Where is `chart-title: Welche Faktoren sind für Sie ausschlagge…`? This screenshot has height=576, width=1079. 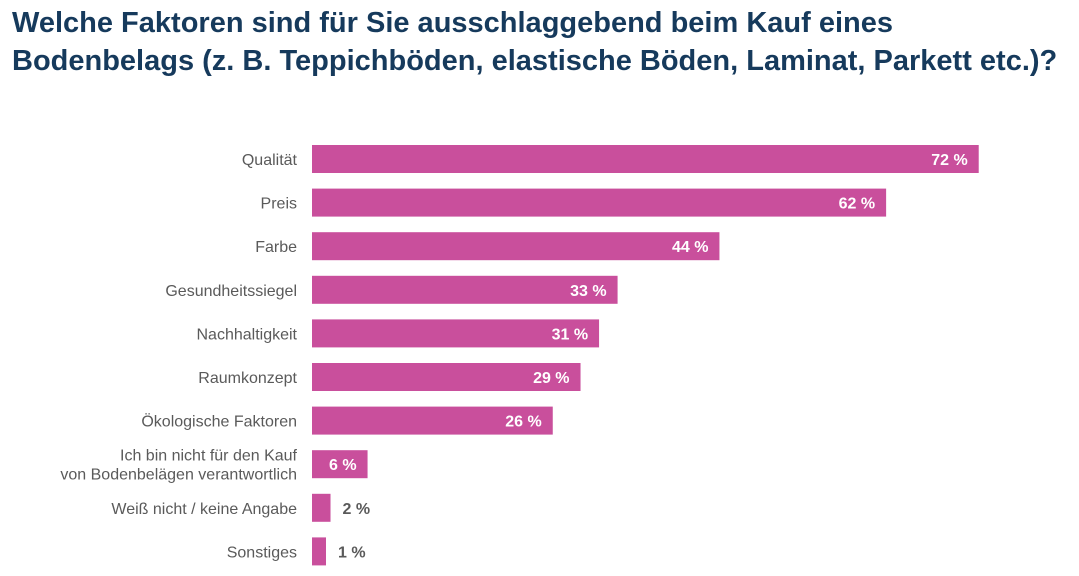 chart-title: Welche Faktoren sind für Sie ausschlagge… is located at coordinates (535, 42).